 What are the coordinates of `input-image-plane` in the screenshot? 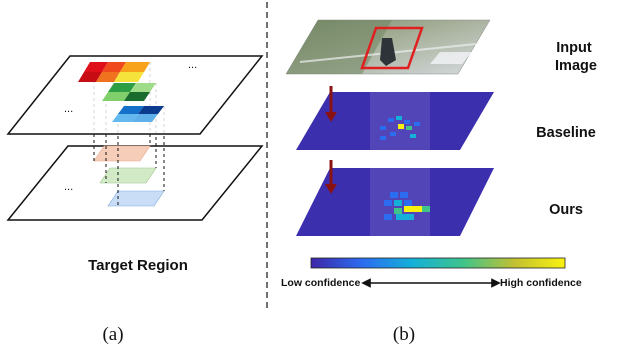 It's located at (388, 47).